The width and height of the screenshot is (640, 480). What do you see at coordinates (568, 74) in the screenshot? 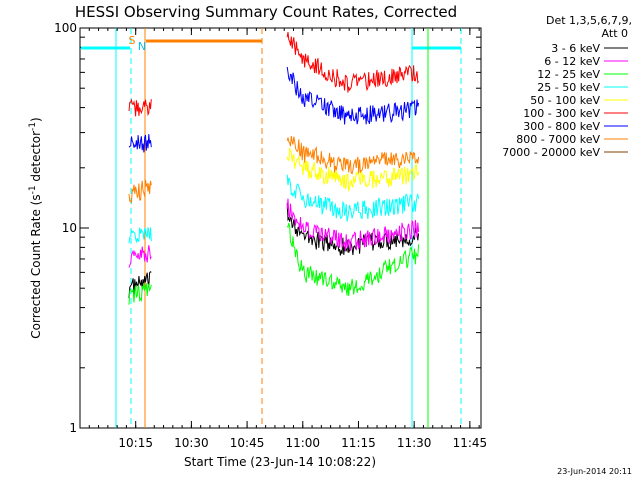
I see `legend-label: 12 - 25 keV` at bounding box center [568, 74].